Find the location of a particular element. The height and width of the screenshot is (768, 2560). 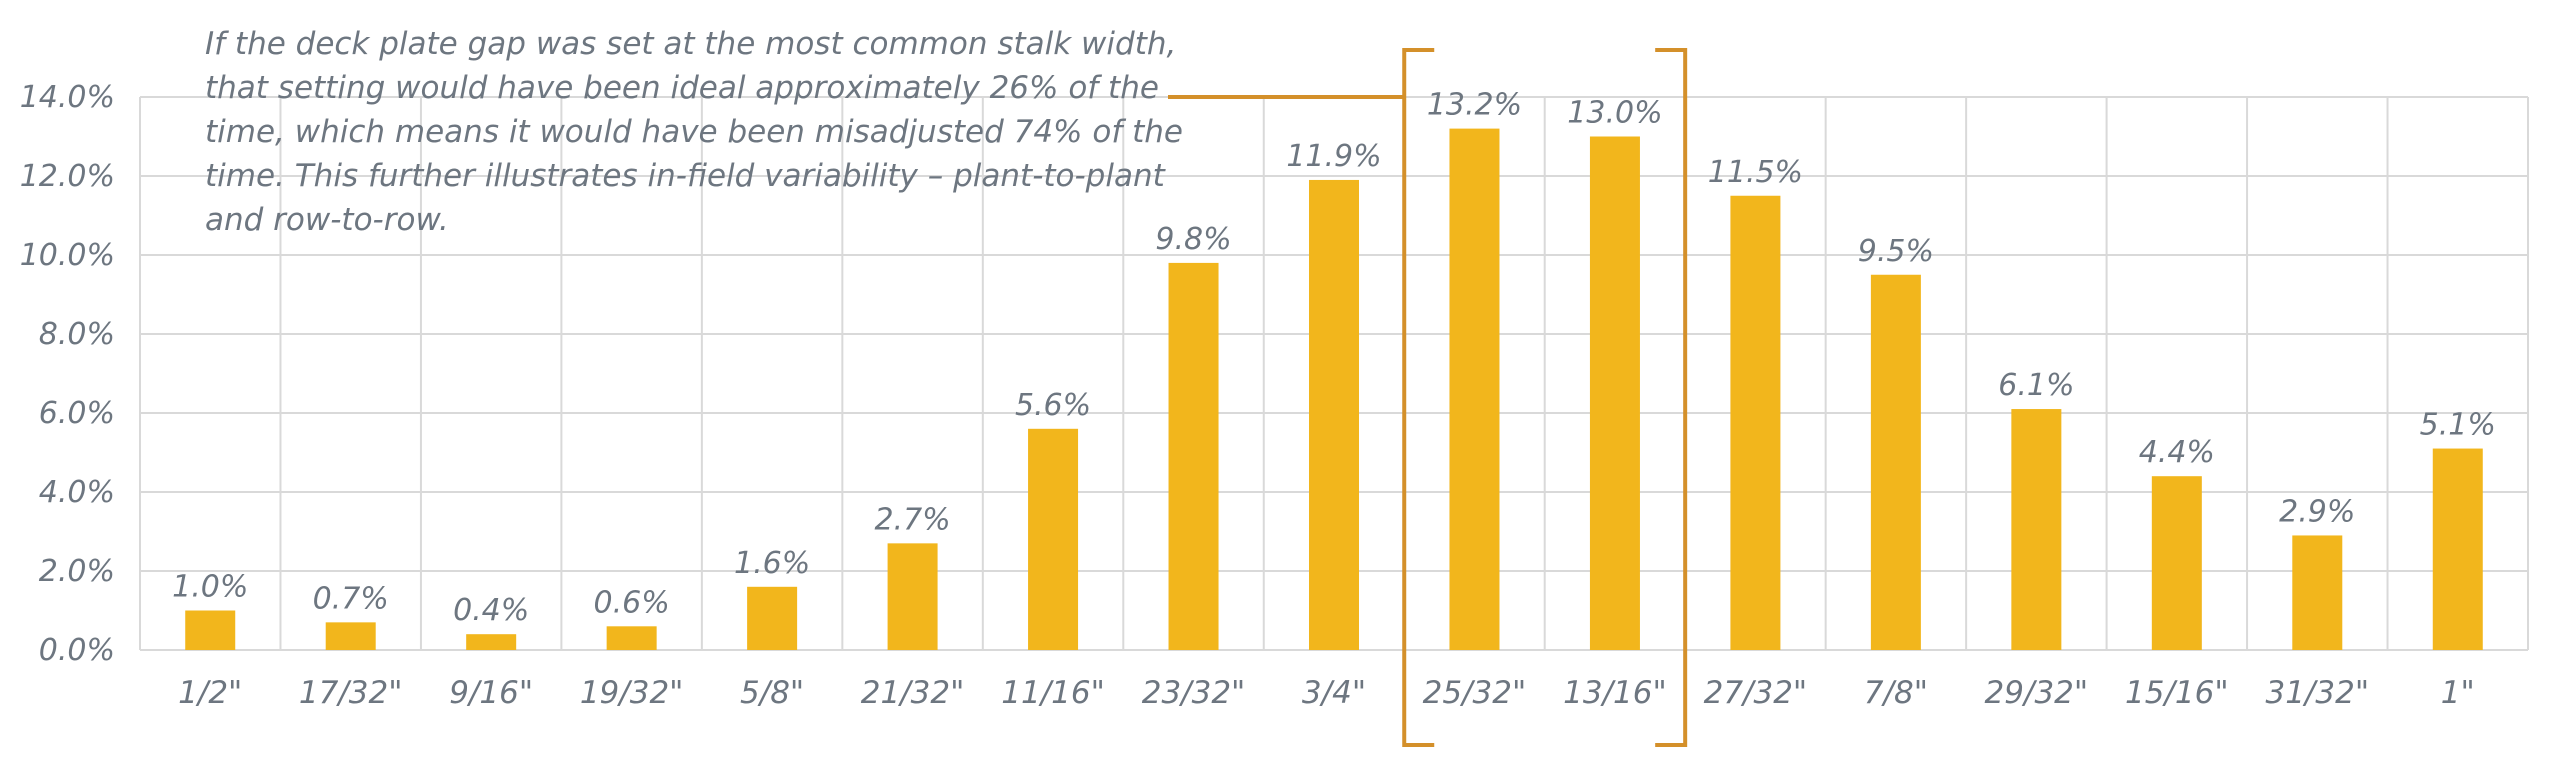

category-label: 11/16" is located at coordinates (1053, 693).